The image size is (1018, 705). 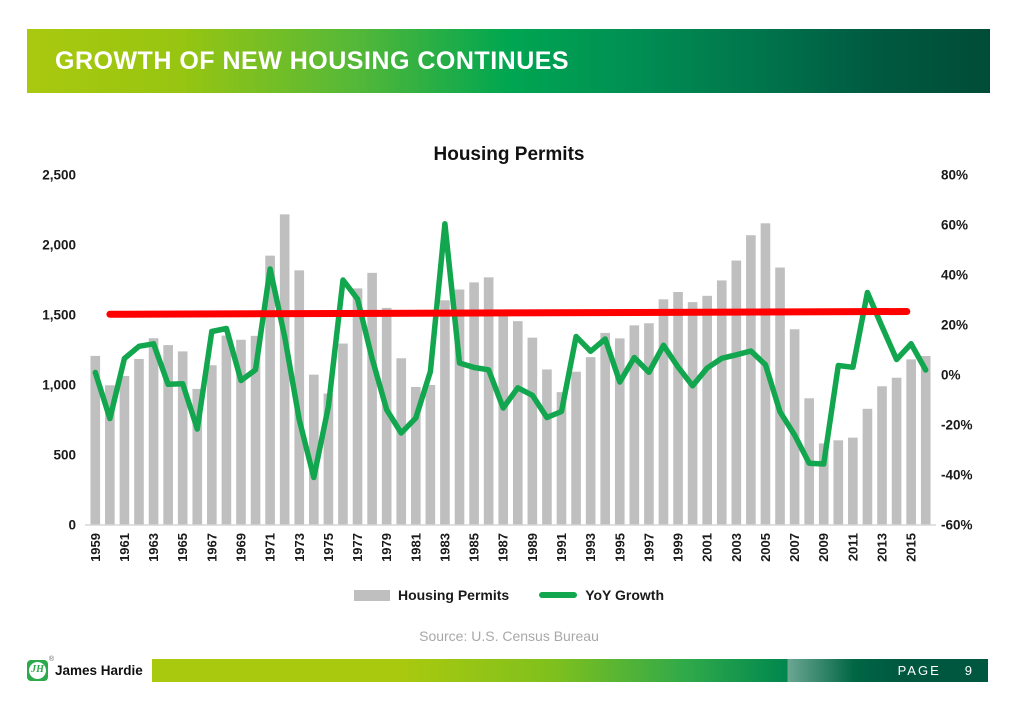 I want to click on x-axis-tick: 2001, so click(x=707, y=547).